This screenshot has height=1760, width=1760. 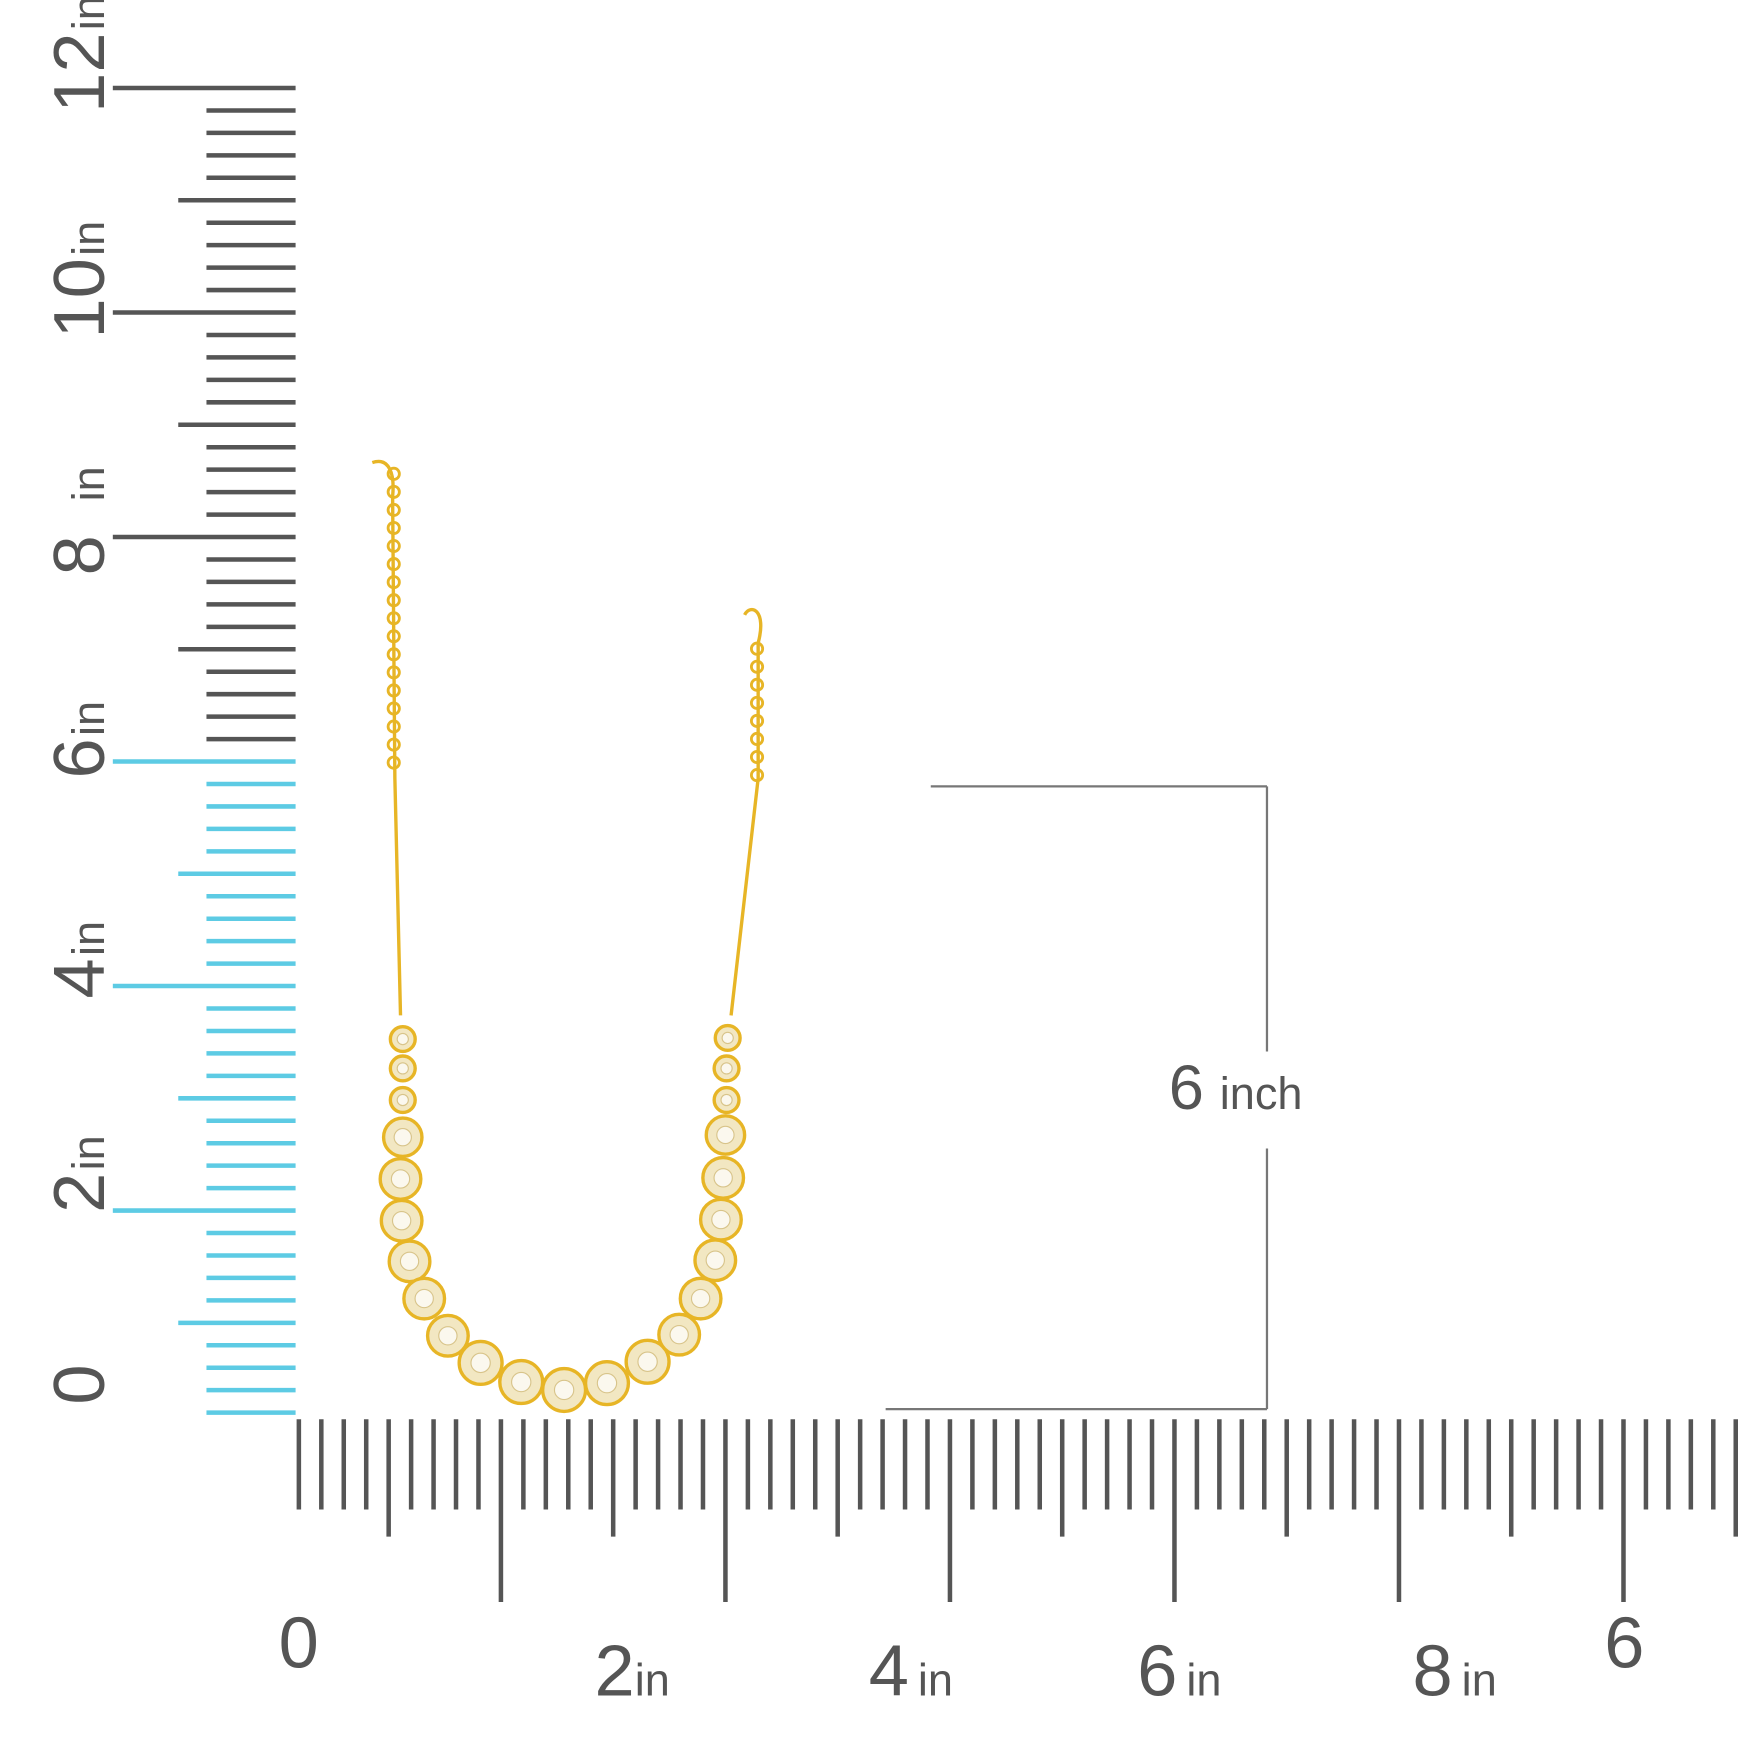 What do you see at coordinates (80, 520) in the screenshot?
I see `ruler-label: 8 in` at bounding box center [80, 520].